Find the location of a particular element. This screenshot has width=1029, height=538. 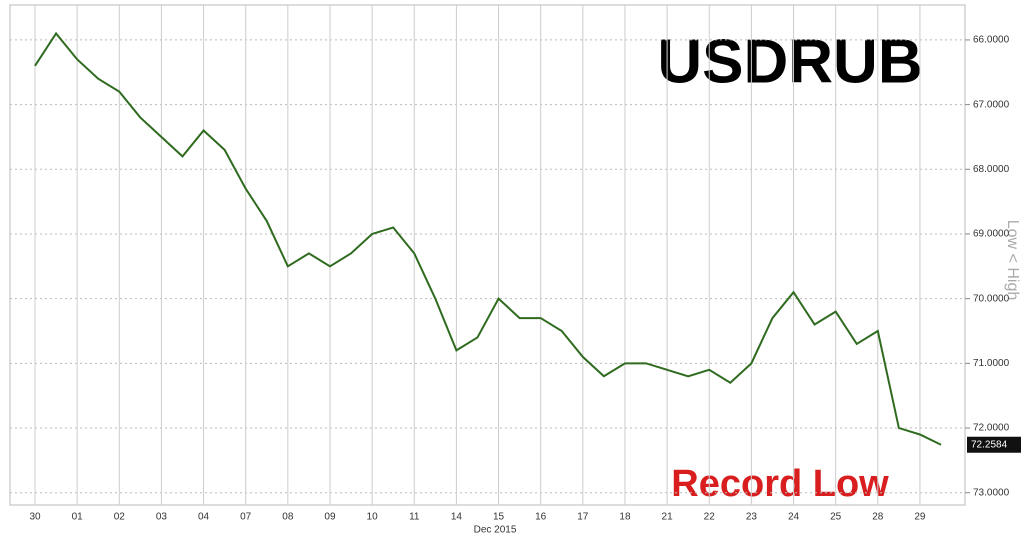

annotation: Record Low is located at coordinates (780, 484).